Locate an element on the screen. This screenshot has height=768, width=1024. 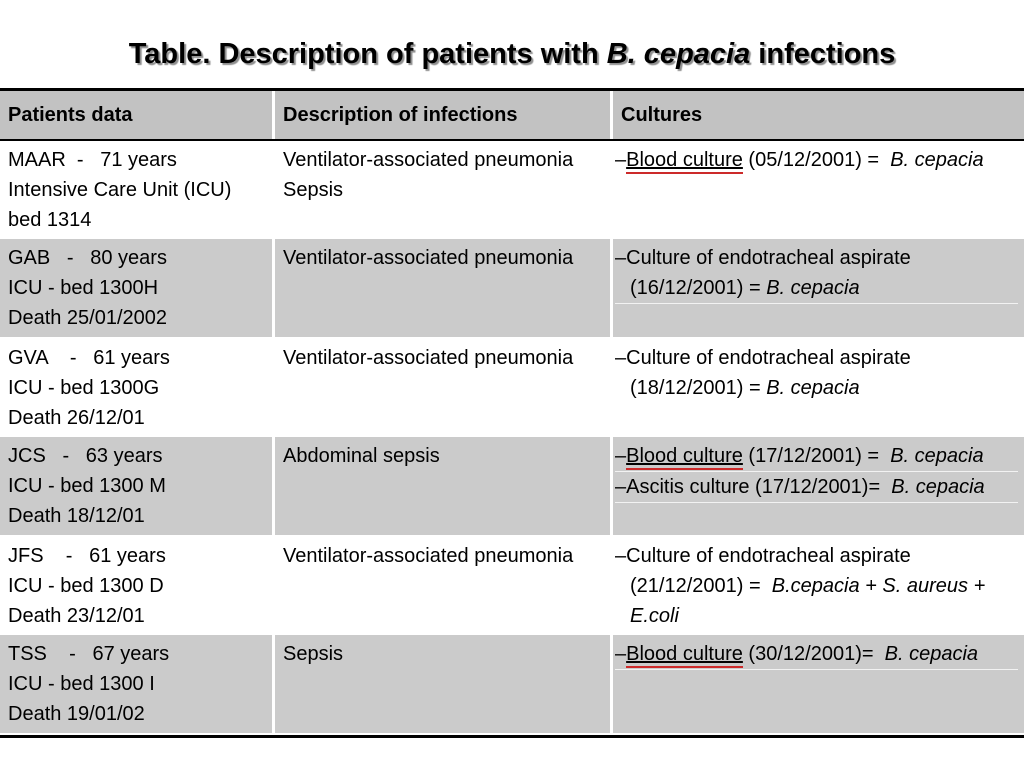
culture-entry: –Blood culture (30/12/2001)= B. cepacia is located at coordinates (816, 654).